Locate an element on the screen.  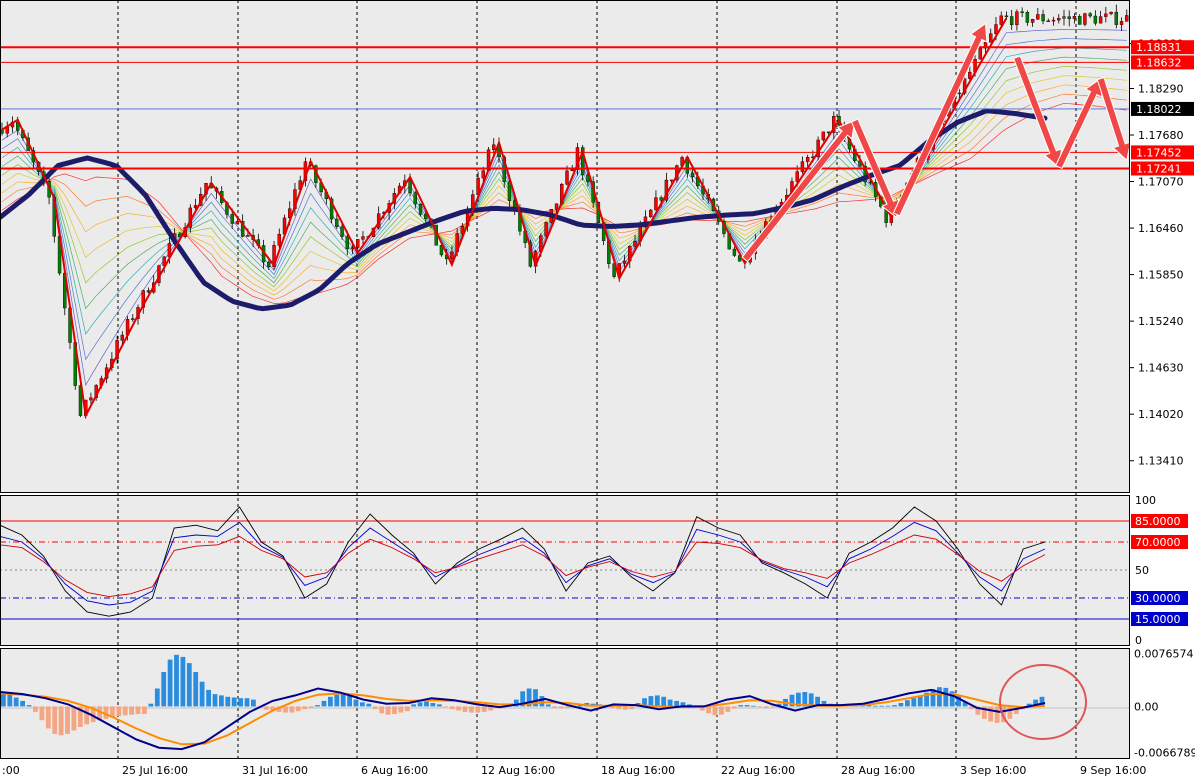
price-level-tag-label: 1.17452 is located at coordinates (1159, 152).